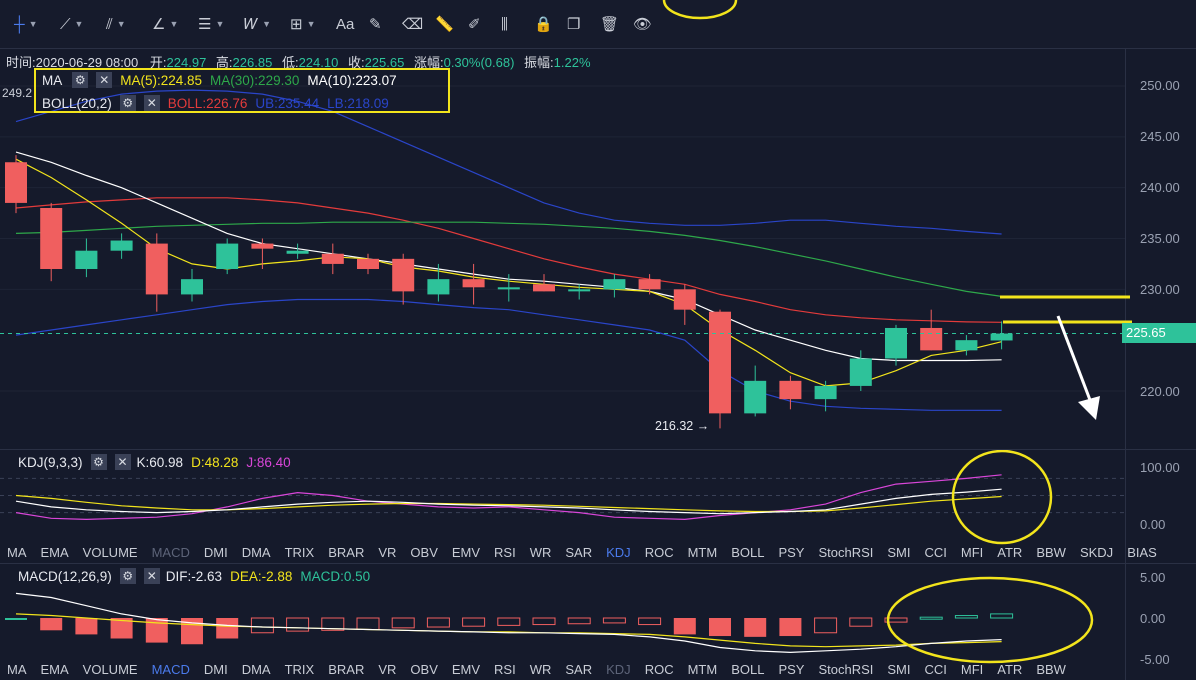 This screenshot has height=680, width=1196. Describe the element at coordinates (504, 24) in the screenshot. I see `candle-tool-button: ⫼` at that location.